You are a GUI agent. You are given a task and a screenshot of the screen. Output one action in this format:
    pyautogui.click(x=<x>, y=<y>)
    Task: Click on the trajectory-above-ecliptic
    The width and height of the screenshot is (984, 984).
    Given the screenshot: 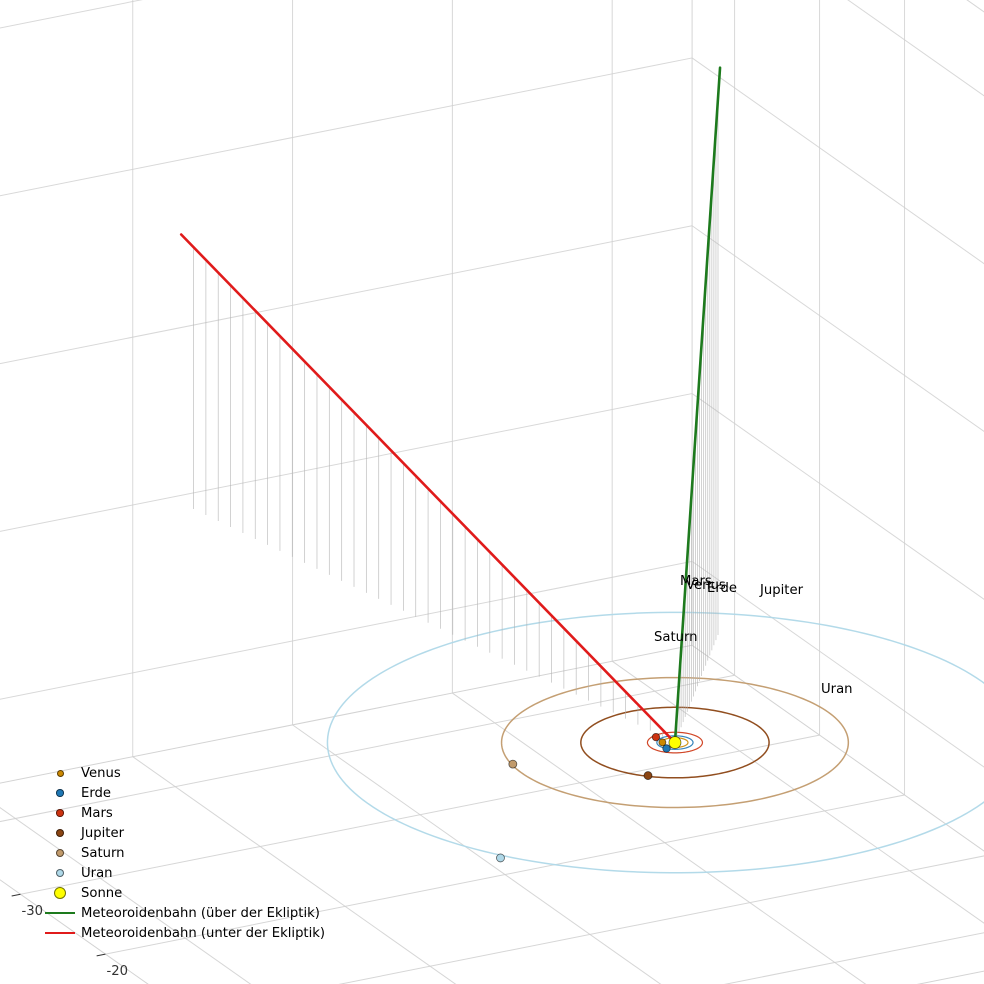 What is the action you would take?
    pyautogui.click(x=697, y=405)
    